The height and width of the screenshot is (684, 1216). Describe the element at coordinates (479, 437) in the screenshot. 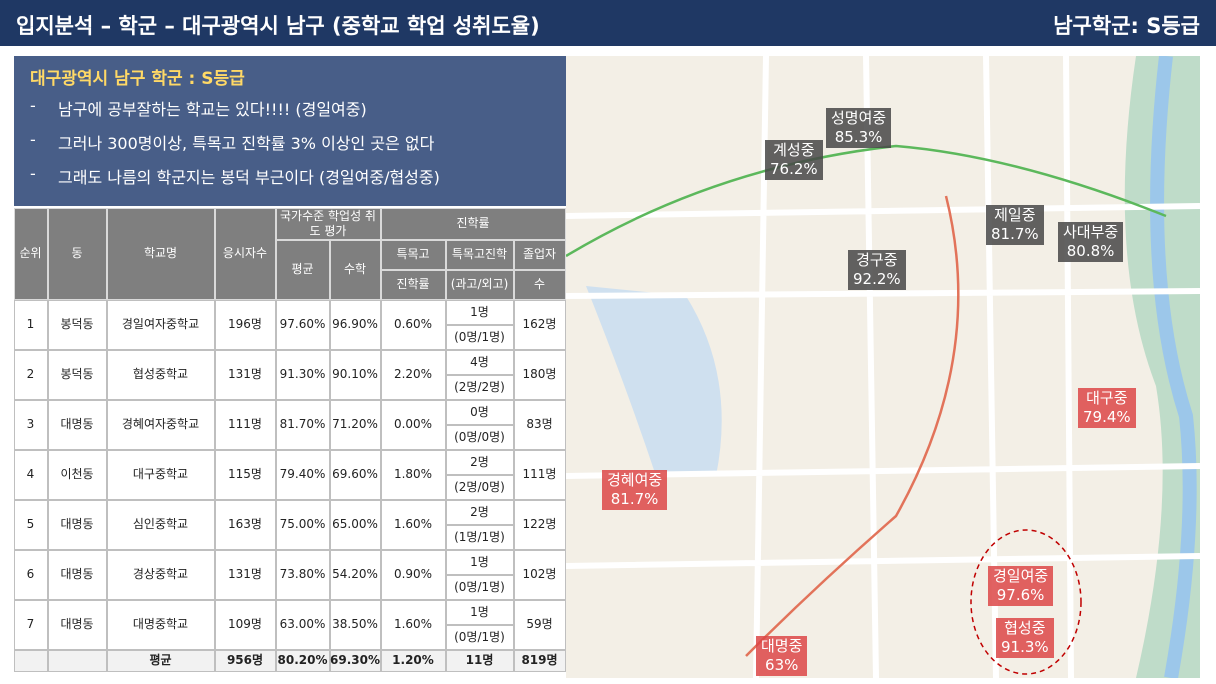

I see `table-cell: (0명/0명)` at that location.